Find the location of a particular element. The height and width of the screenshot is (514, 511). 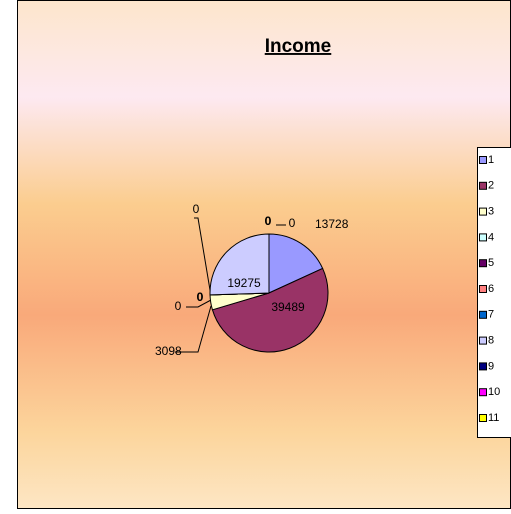

legend-label: 8 is located at coordinates (491, 341).